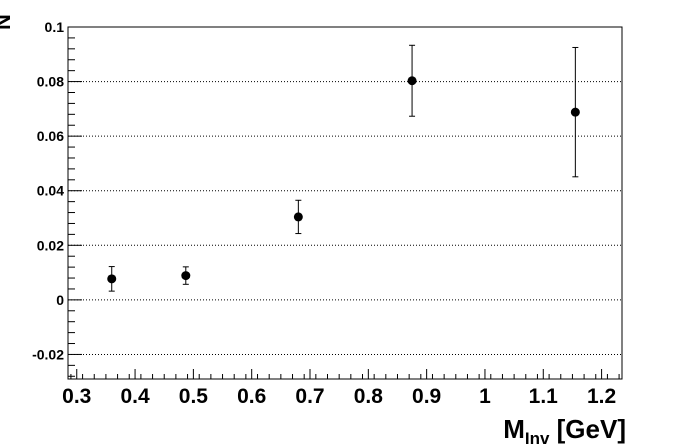 This screenshot has height=444, width=692. I want to click on x-tick-label: 1, so click(485, 396).